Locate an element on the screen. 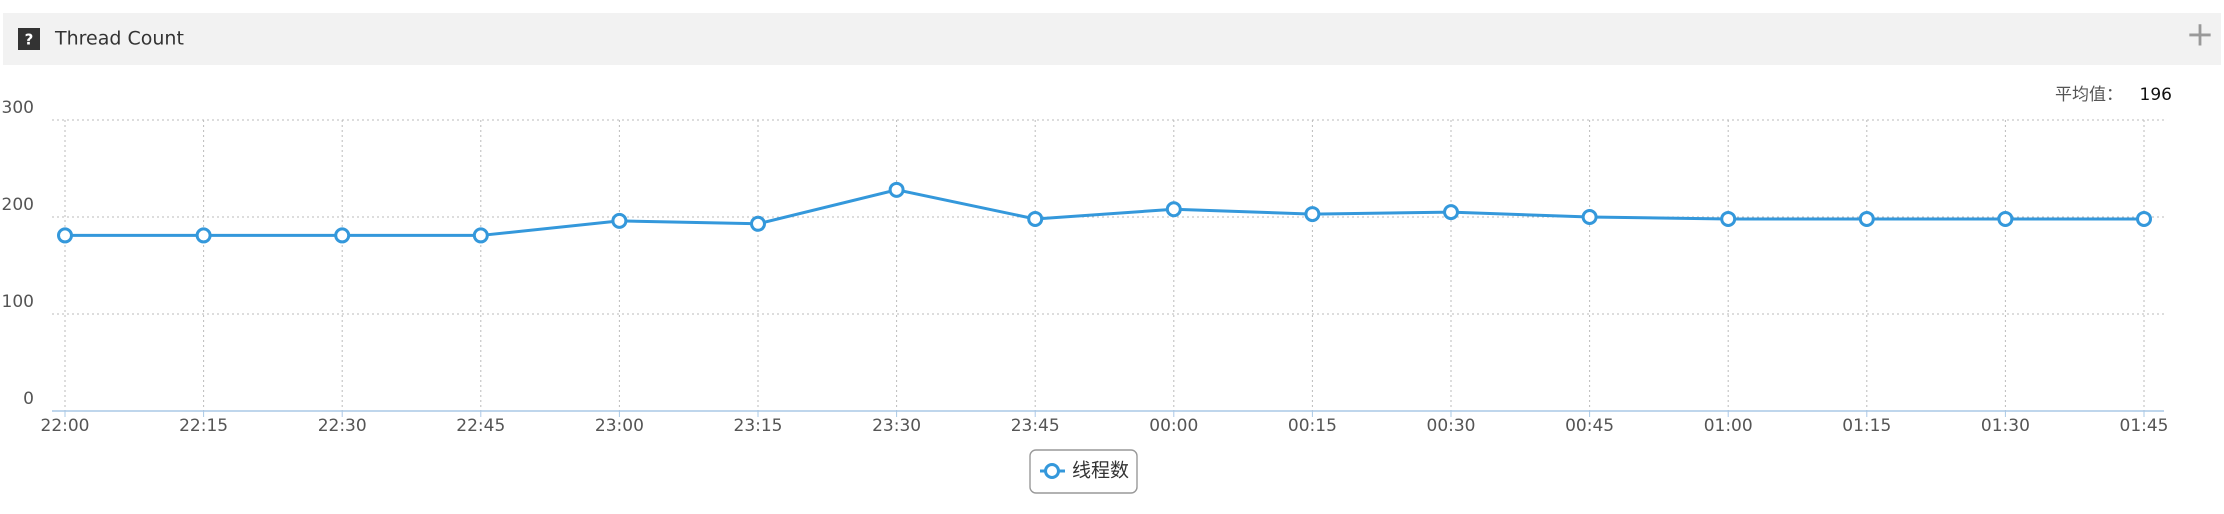  x-tick-label: 22:00 is located at coordinates (65, 426).